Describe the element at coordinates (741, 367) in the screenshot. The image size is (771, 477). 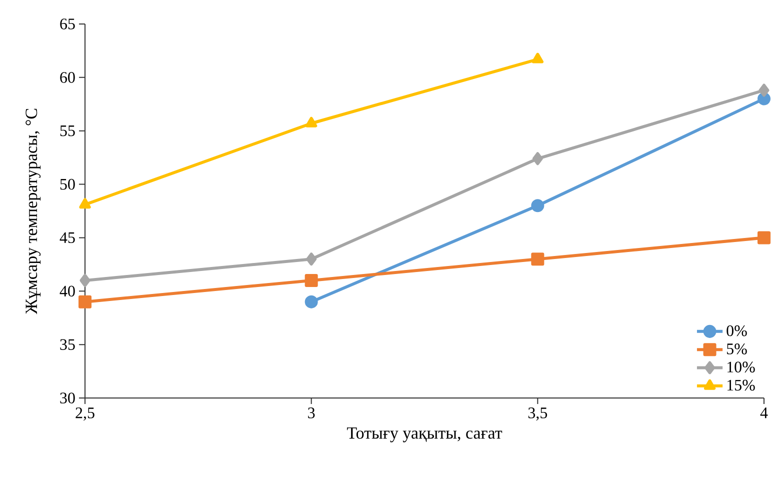
I see `legend-label: 10%` at that location.